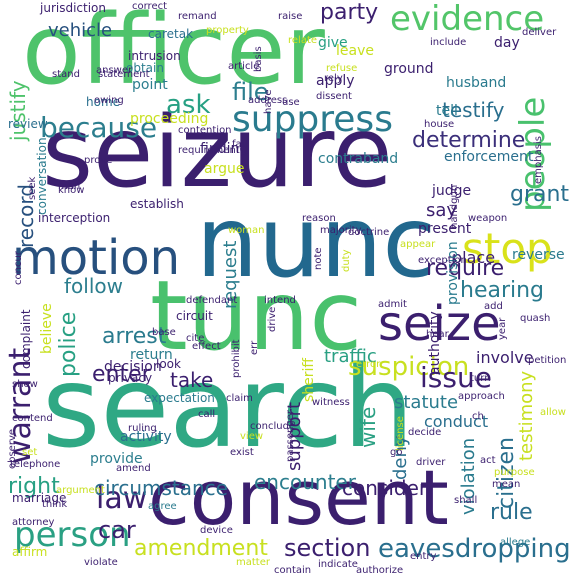 This screenshot has width=576, height=576. Describe the element at coordinates (423, 556) in the screenshot. I see `cloud-word-entry: entry` at that location.